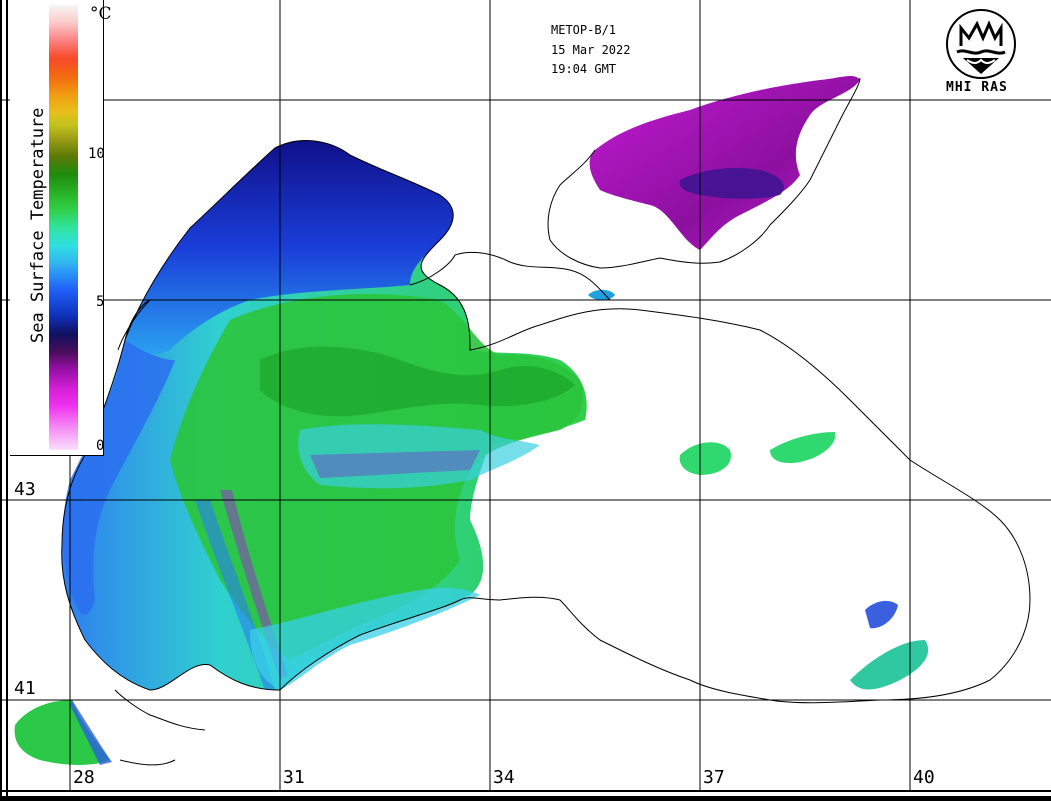 Image resolution: width=1051 pixels, height=801 pixels. I want to click on colorbar, so click(63, 227).